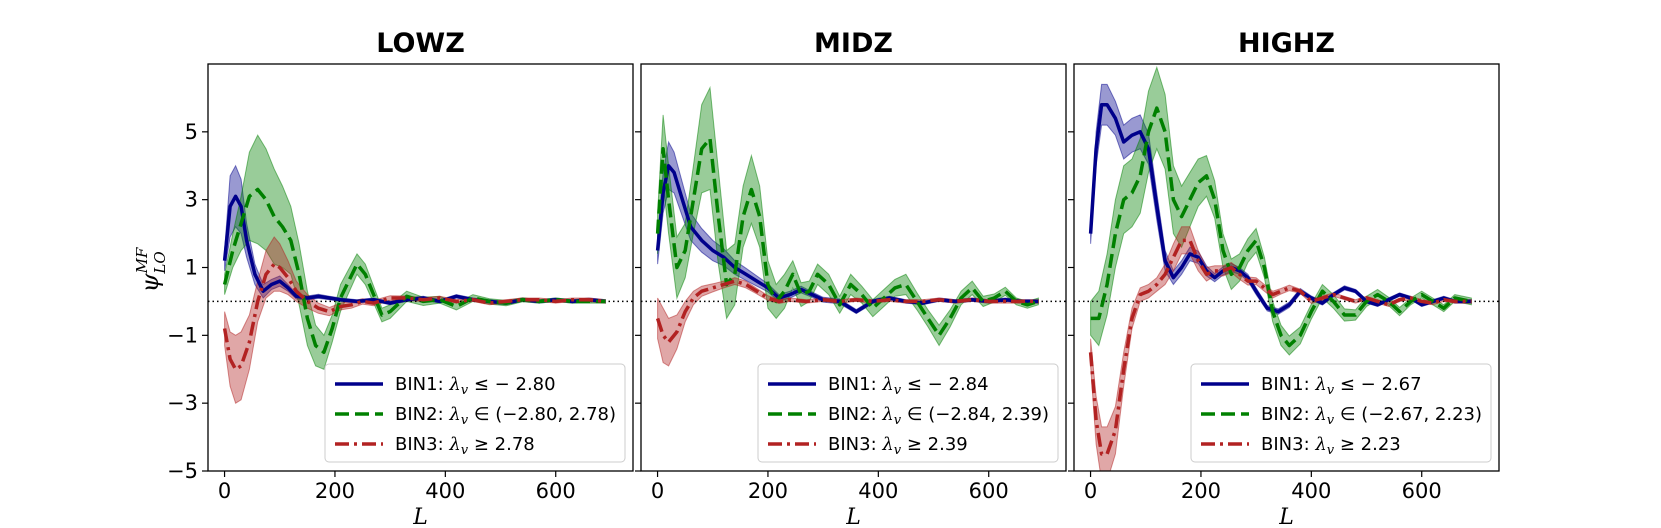 Image resolution: width=1661 pixels, height=528 pixels. I want to click on panel-title: HIGHZ, so click(1286, 43).